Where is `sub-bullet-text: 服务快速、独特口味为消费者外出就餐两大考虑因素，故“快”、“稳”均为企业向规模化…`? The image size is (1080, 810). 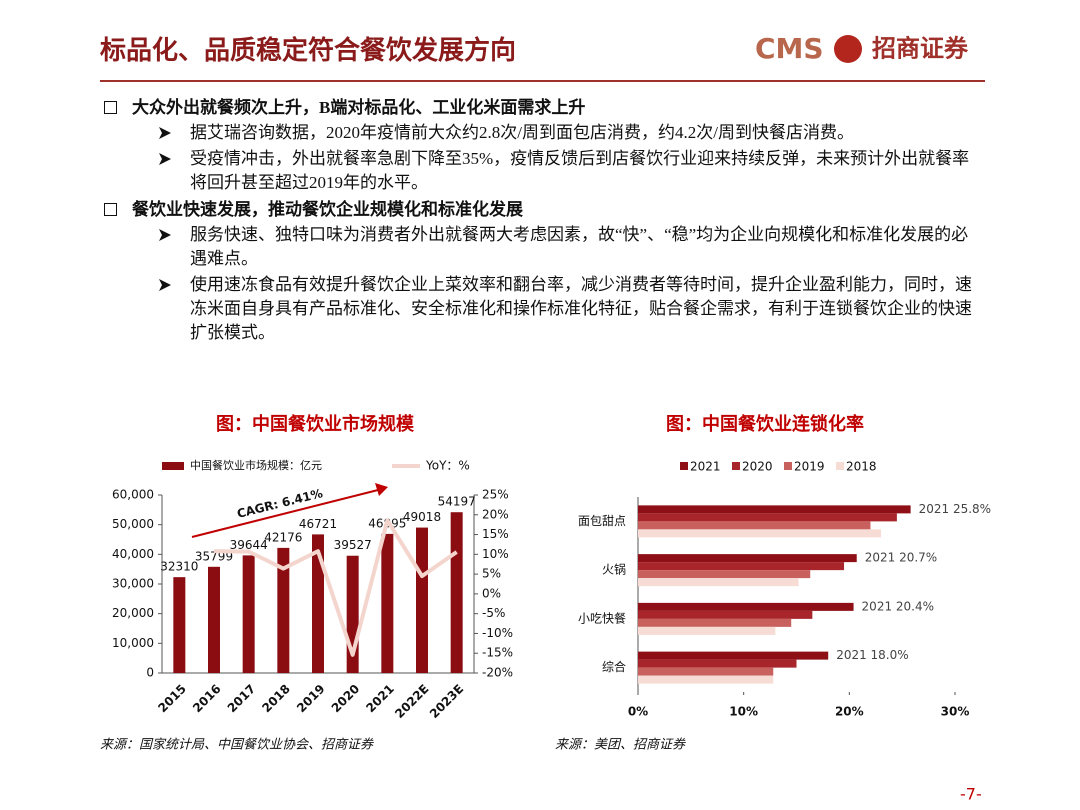 sub-bullet-text: 服务快速、独特口味为消费者外出就餐两大考虑因素，故“快”、“稳”均为企业向规模化… is located at coordinates (579, 246).